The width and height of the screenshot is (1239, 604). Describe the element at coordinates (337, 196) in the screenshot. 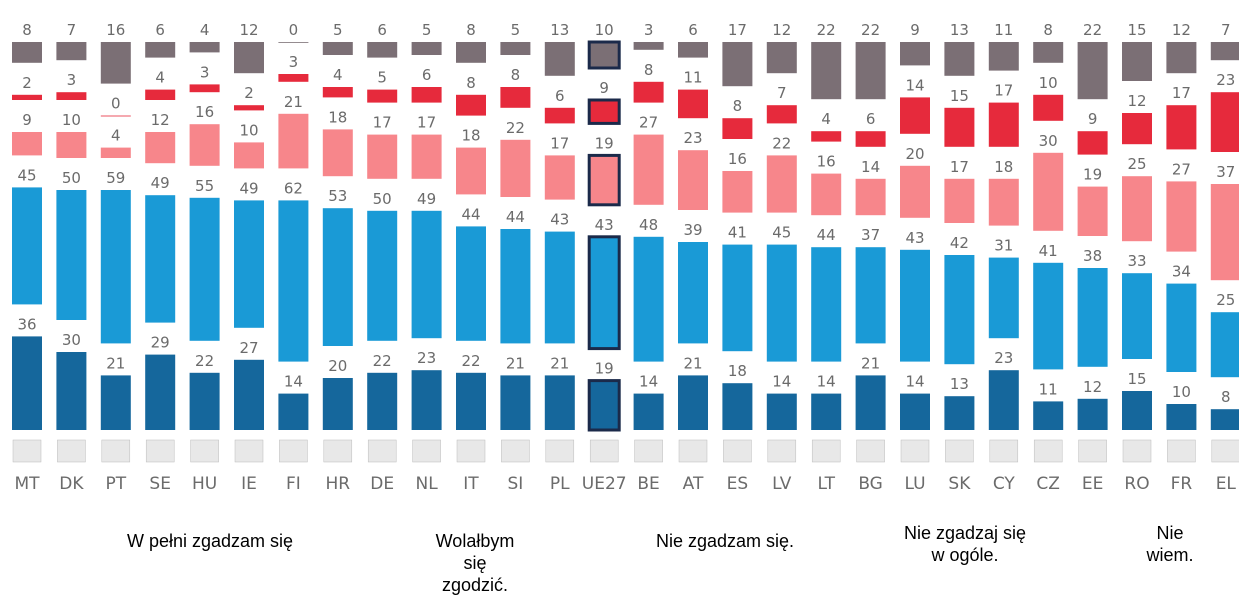

I see `value-label: 53` at that location.